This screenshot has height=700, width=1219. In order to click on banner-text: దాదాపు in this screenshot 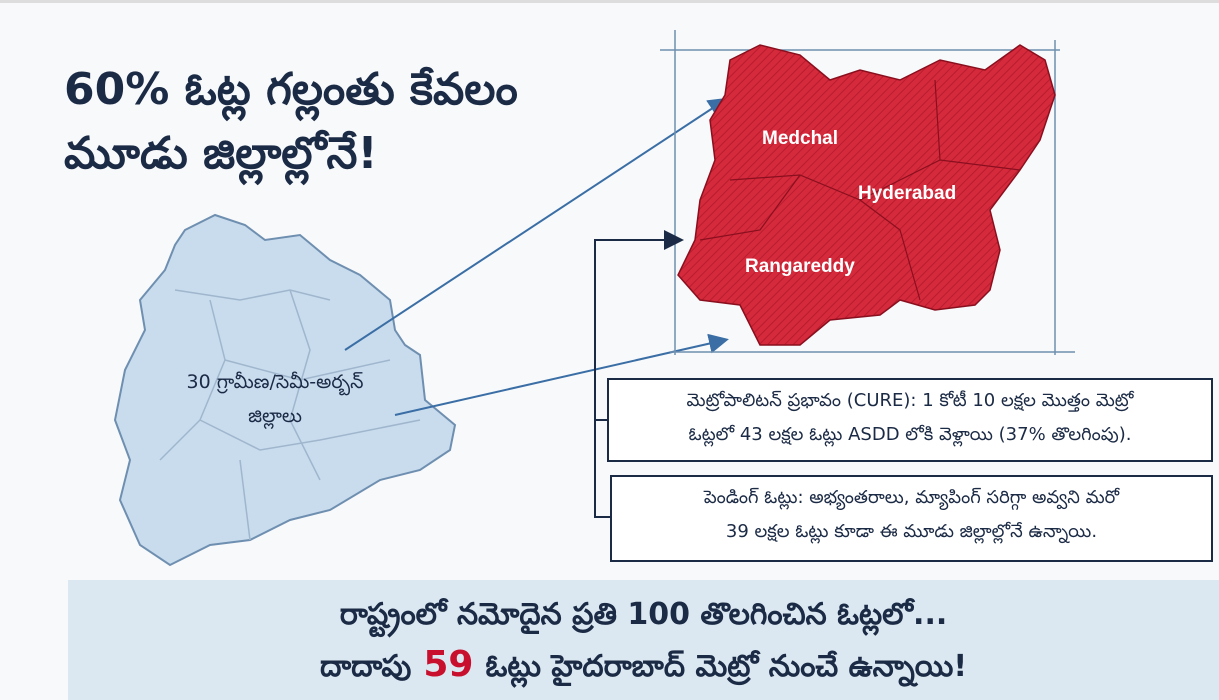, I will do `click(365, 666)`.